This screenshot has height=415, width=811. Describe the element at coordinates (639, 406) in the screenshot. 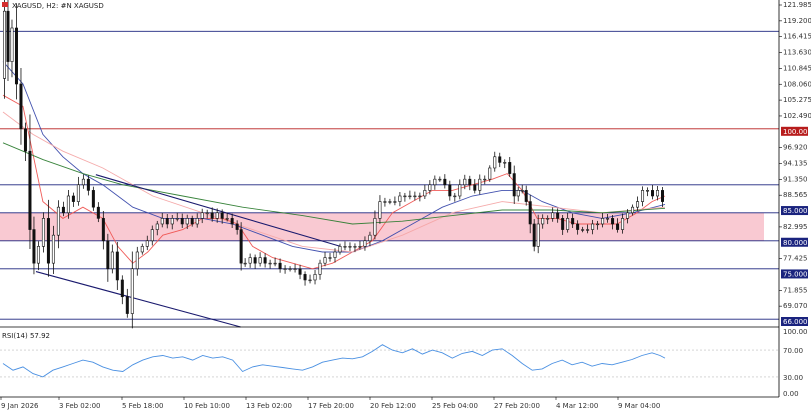

I see `time-axis-label: 9 Mar 04:00` at that location.